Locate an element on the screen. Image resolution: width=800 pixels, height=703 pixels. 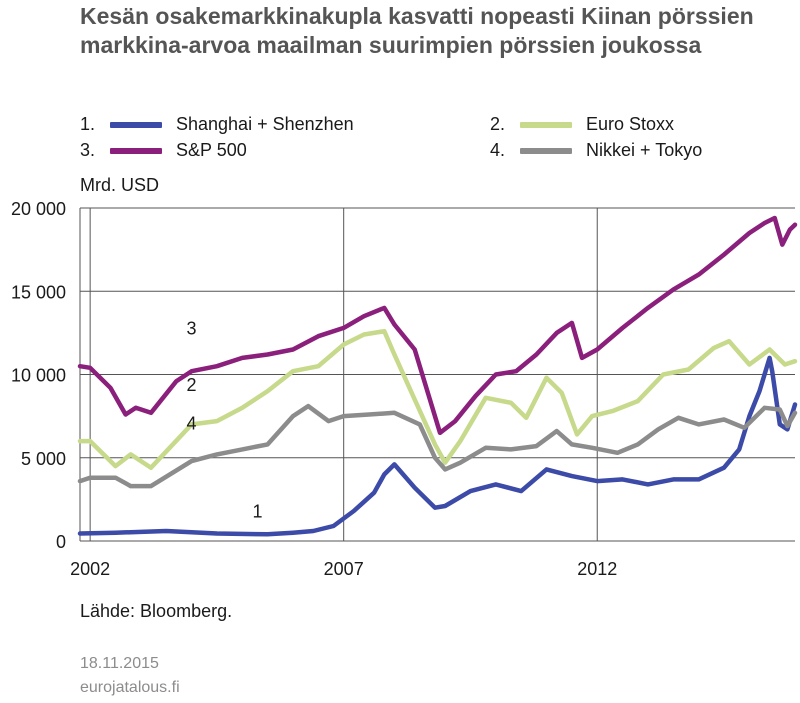
legend-item-sp500: 3. S&P 500 is located at coordinates (163, 150).